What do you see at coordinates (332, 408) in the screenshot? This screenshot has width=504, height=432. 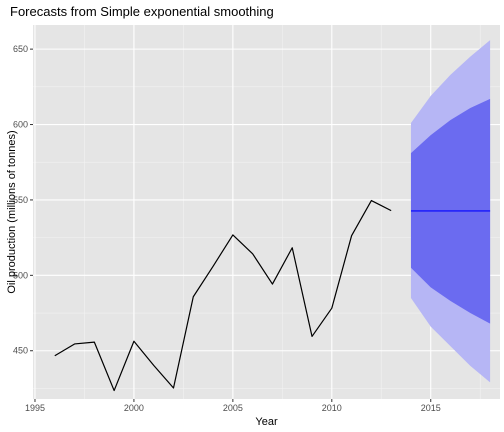 I see `x-tick-label: 2010` at bounding box center [332, 408].